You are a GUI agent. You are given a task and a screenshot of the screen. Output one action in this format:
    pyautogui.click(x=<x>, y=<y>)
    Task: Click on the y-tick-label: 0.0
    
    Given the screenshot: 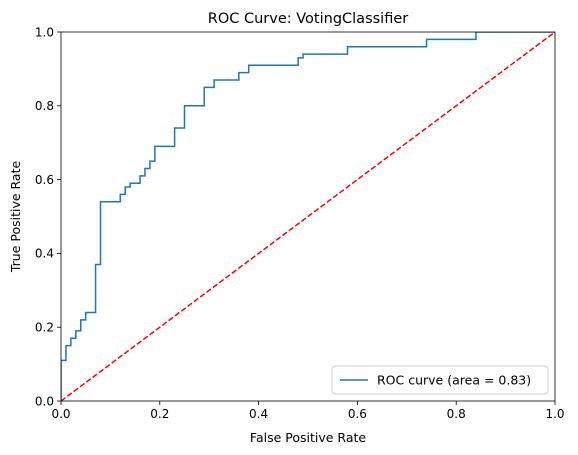 What is the action you would take?
    pyautogui.click(x=44, y=401)
    